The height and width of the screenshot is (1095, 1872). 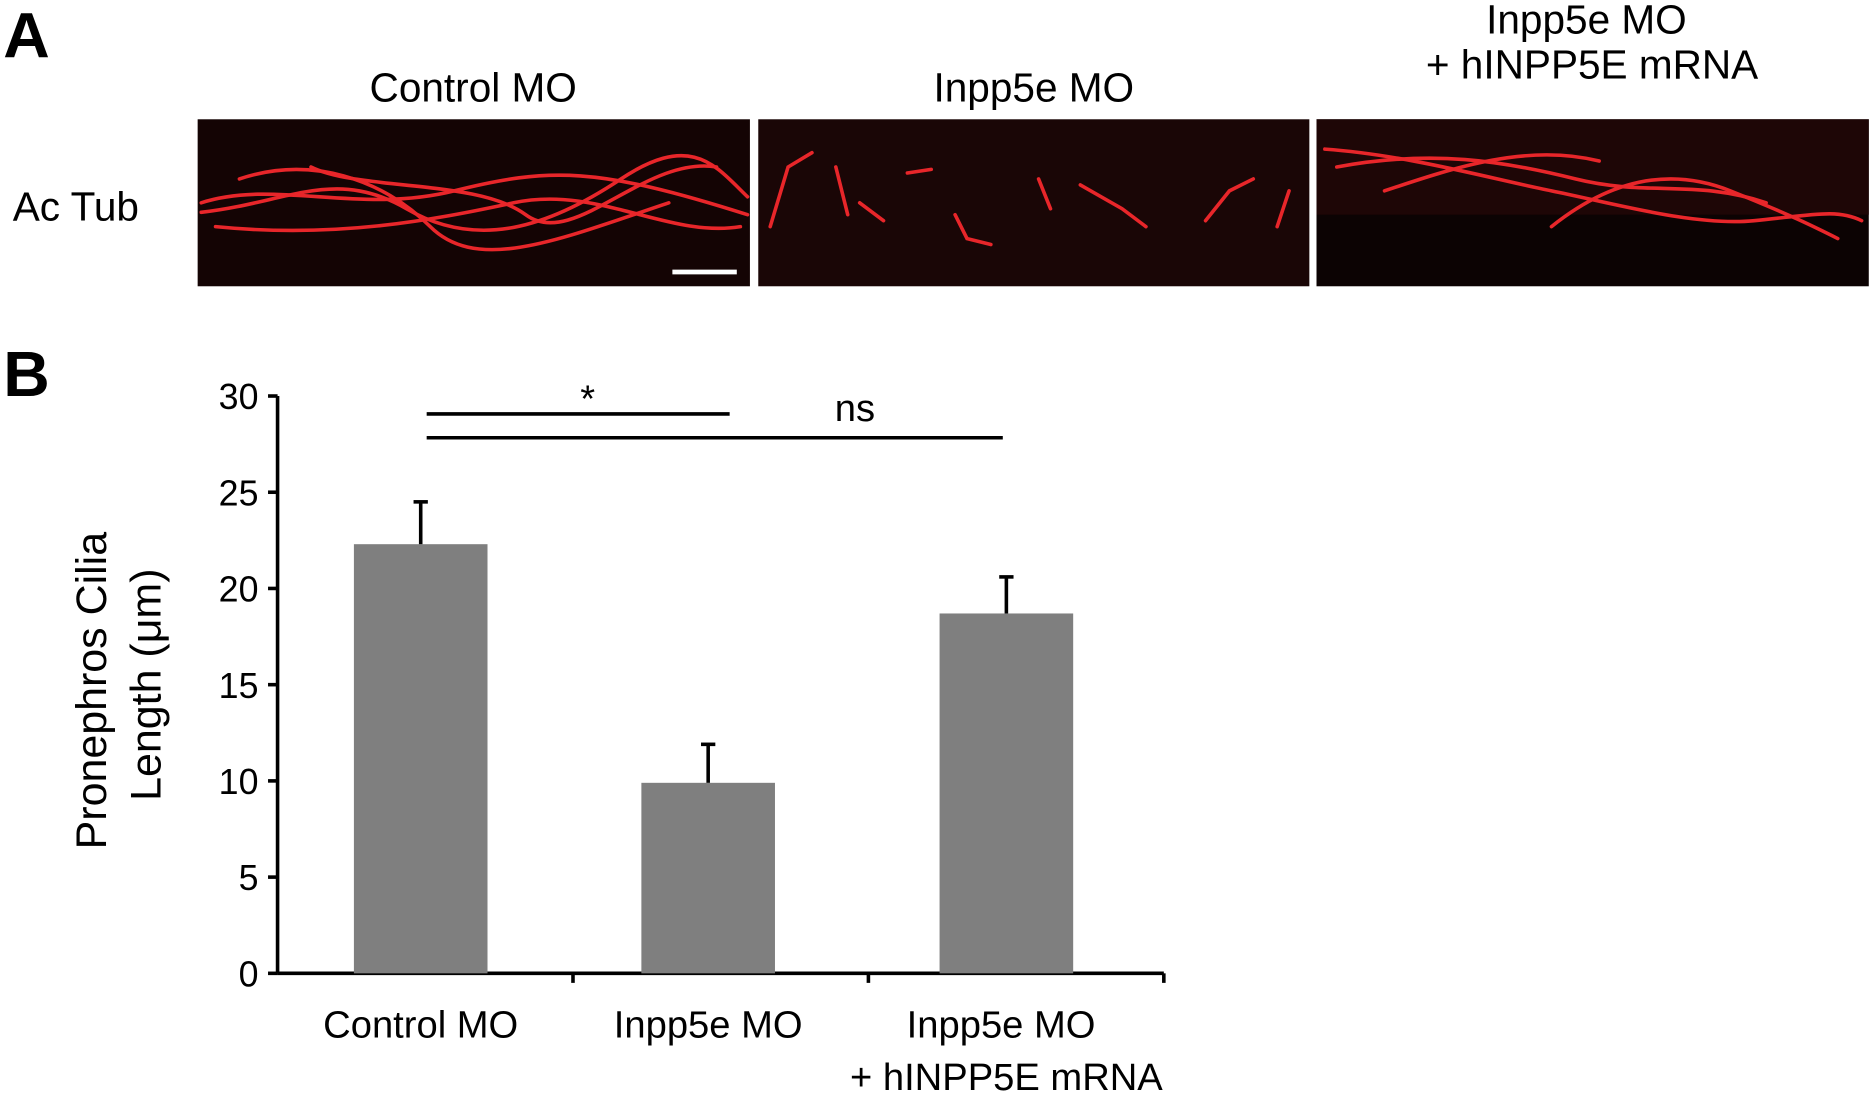 I want to click on panel-label: B, so click(x=26, y=374).